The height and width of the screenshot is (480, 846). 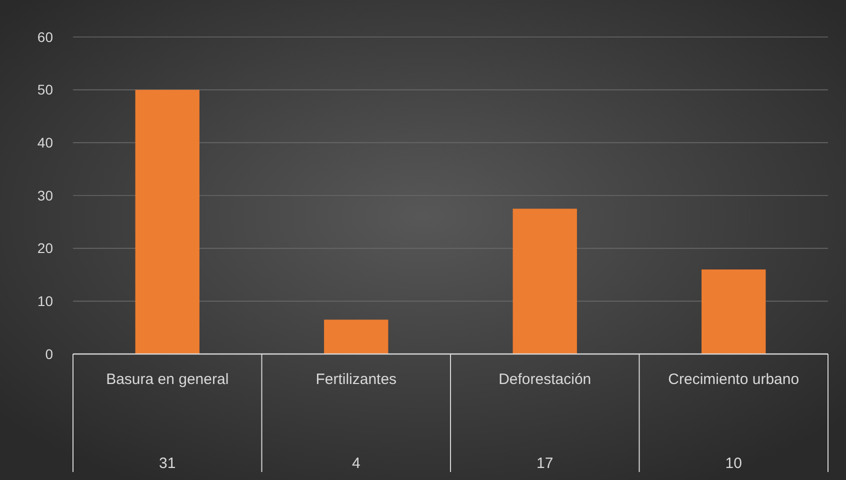 What do you see at coordinates (45, 248) in the screenshot?
I see `y-tick-label: 20` at bounding box center [45, 248].